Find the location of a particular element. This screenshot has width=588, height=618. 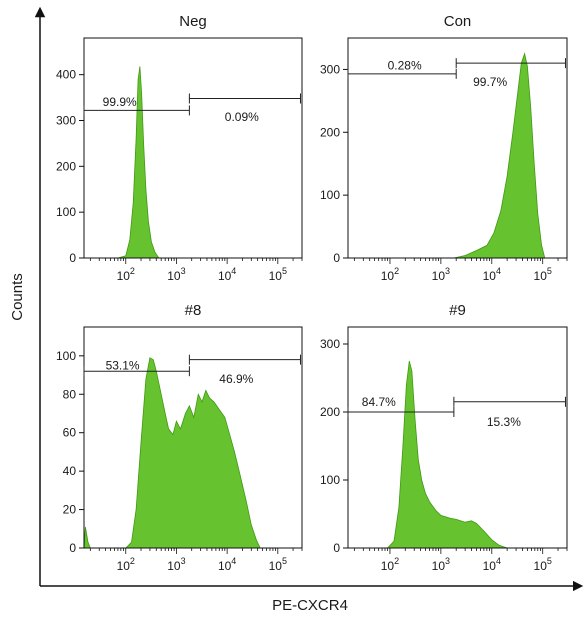

gate-percent-label: 53.1% is located at coordinates (123, 365).